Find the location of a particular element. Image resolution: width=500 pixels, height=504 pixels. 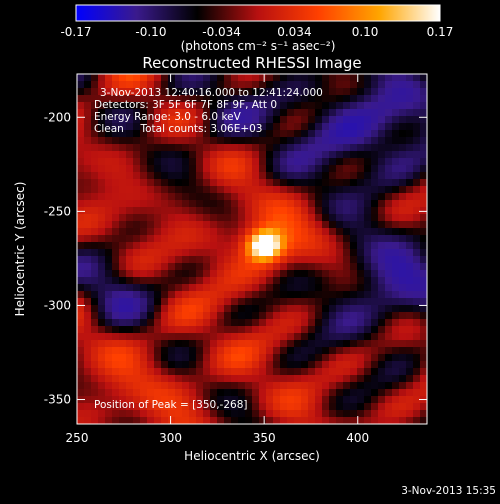

y-tick-label: -350 is located at coordinates (57, 400).